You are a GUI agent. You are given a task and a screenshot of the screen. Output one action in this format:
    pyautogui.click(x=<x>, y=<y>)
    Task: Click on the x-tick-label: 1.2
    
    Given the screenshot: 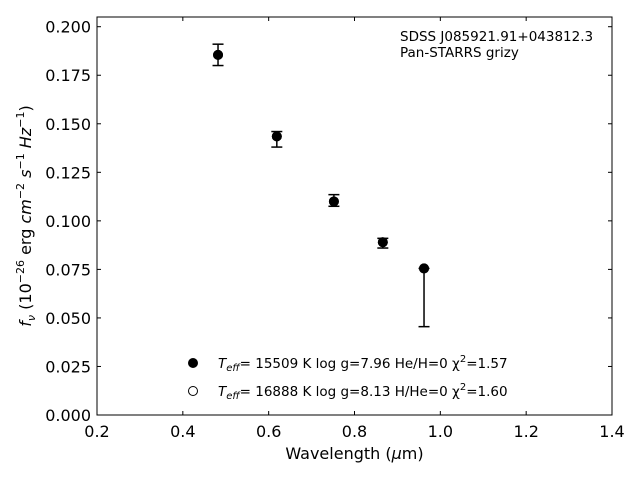 What is the action you would take?
    pyautogui.click(x=525, y=431)
    